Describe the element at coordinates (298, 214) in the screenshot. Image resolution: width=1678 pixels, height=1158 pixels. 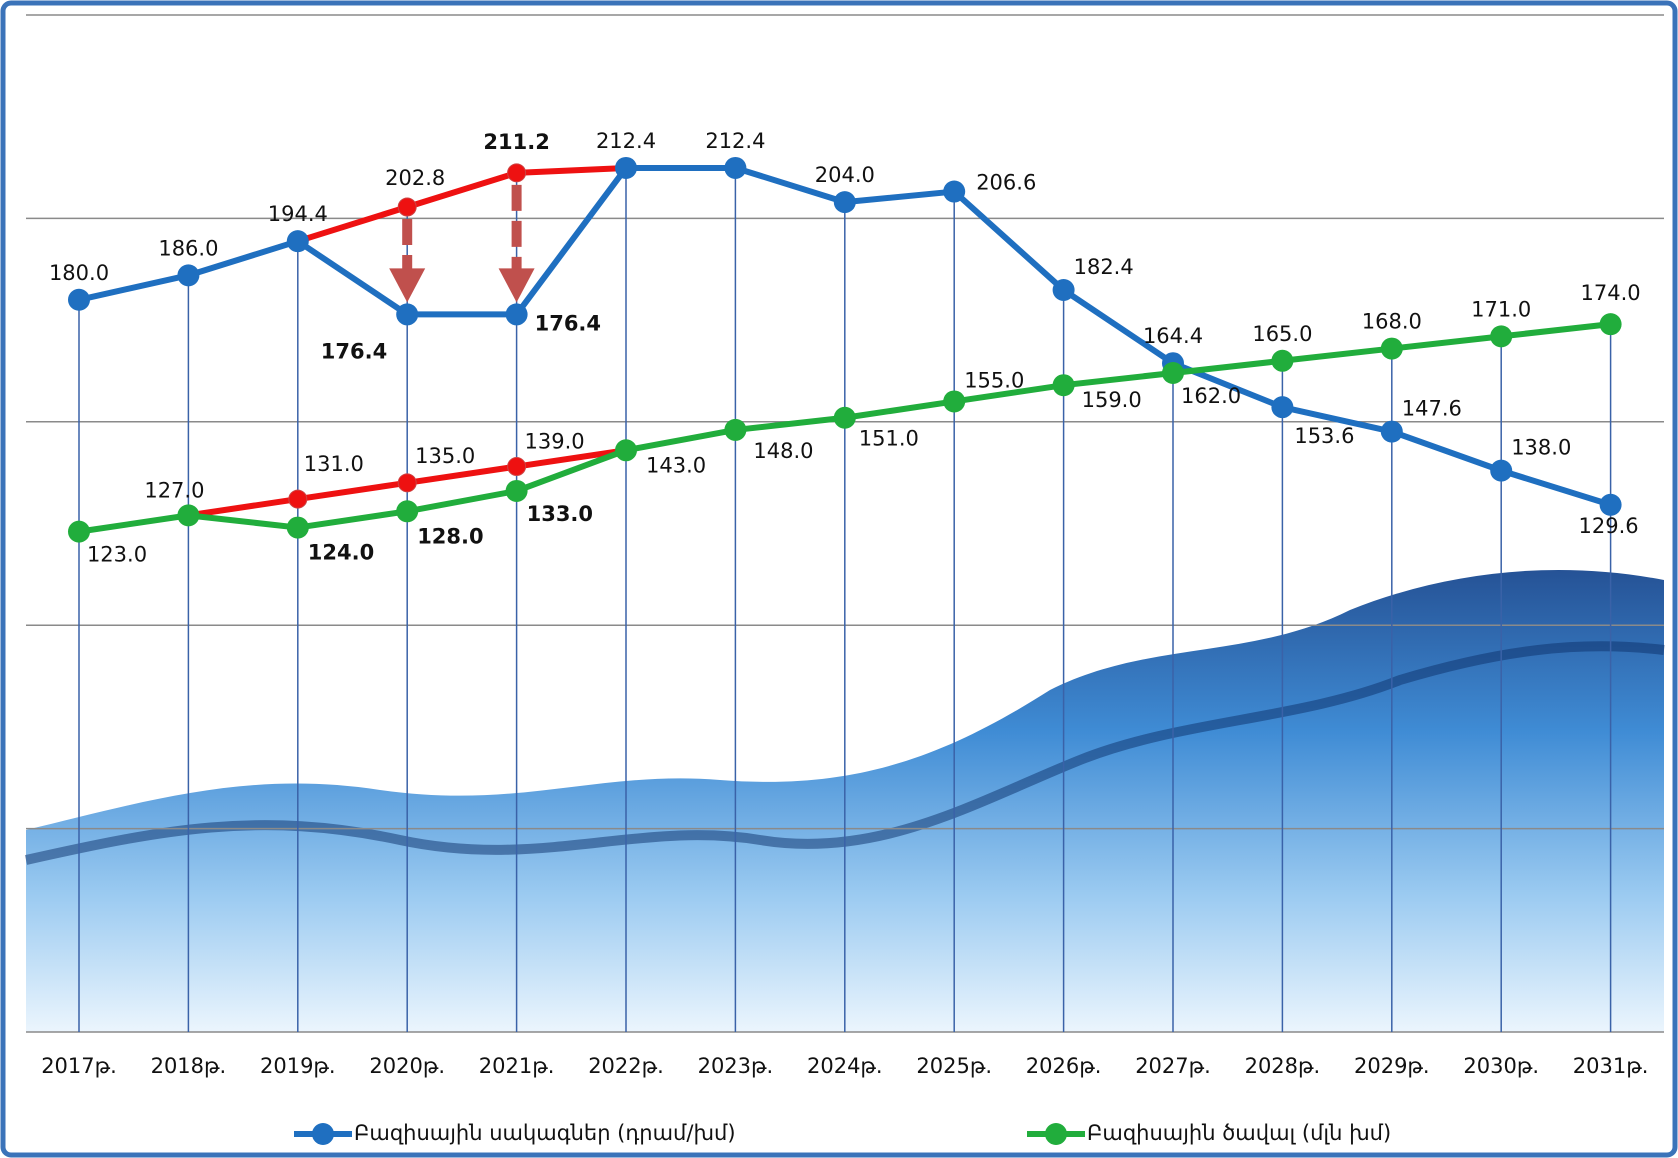
I see `data-label: 194.4` at that location.